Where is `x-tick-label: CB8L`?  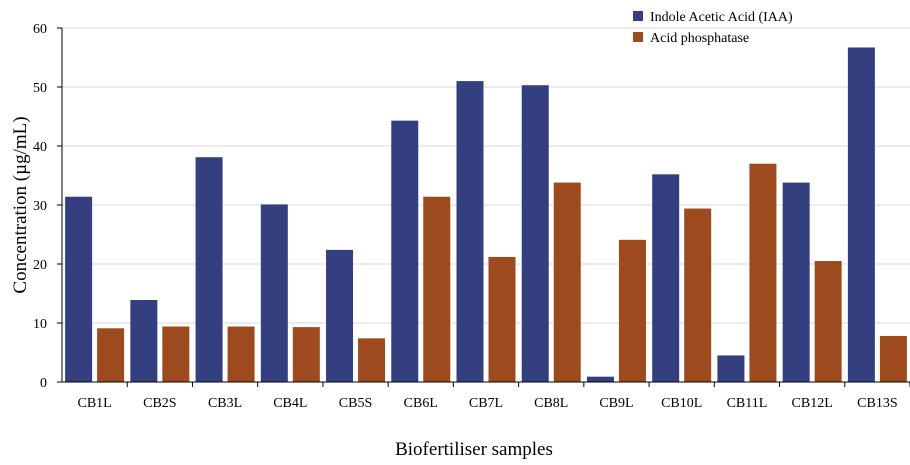
x-tick-label: CB8L is located at coordinates (551, 403).